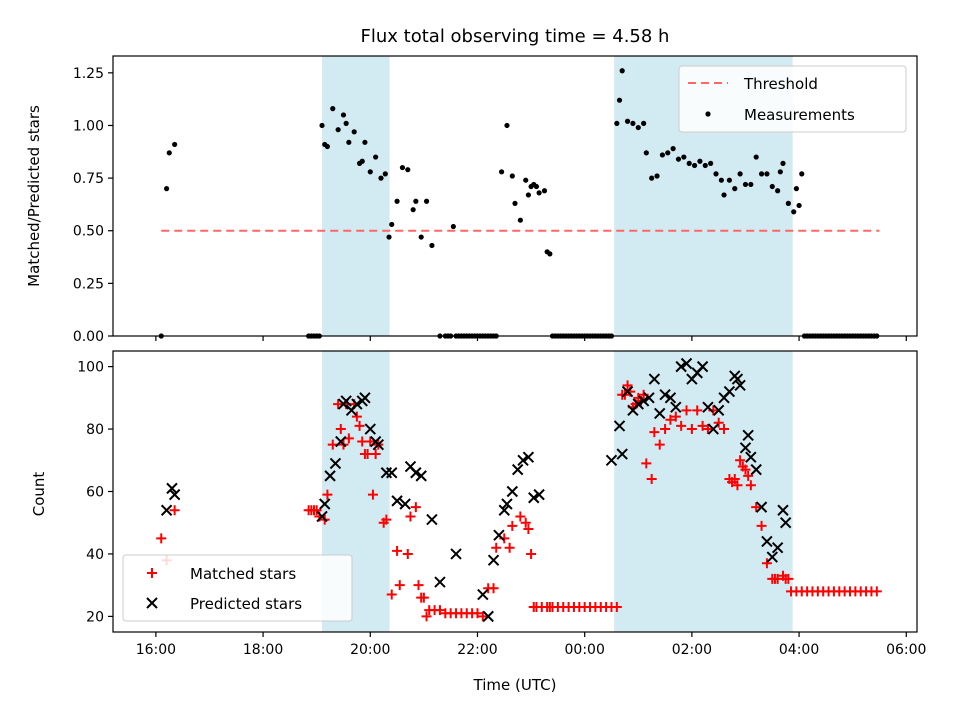  I want to click on legend-measurements-label: Measurements, so click(799, 115).